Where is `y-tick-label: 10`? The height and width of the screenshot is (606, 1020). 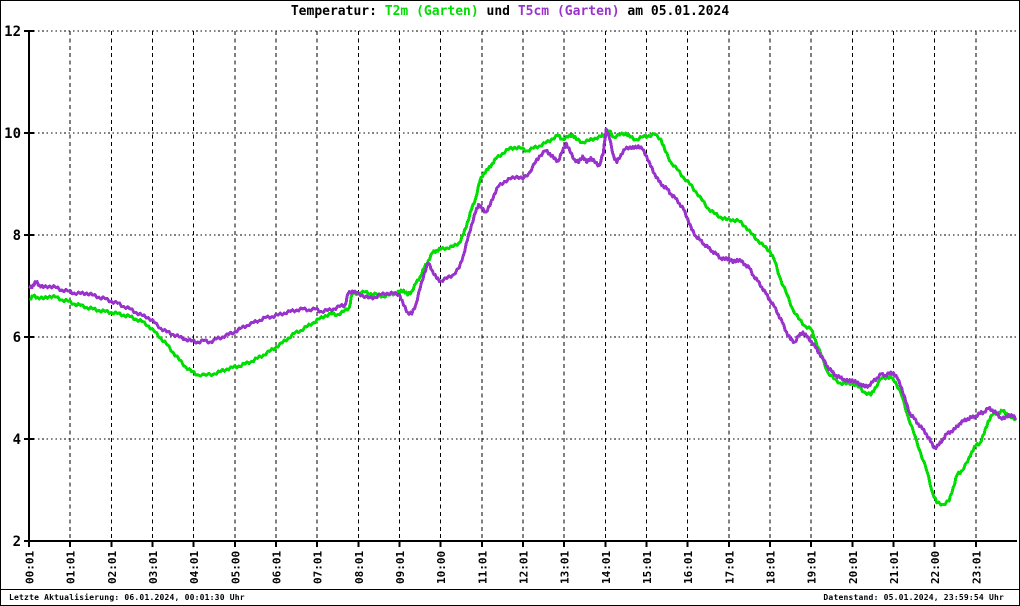
y-tick-label: 10 is located at coordinates (12, 134).